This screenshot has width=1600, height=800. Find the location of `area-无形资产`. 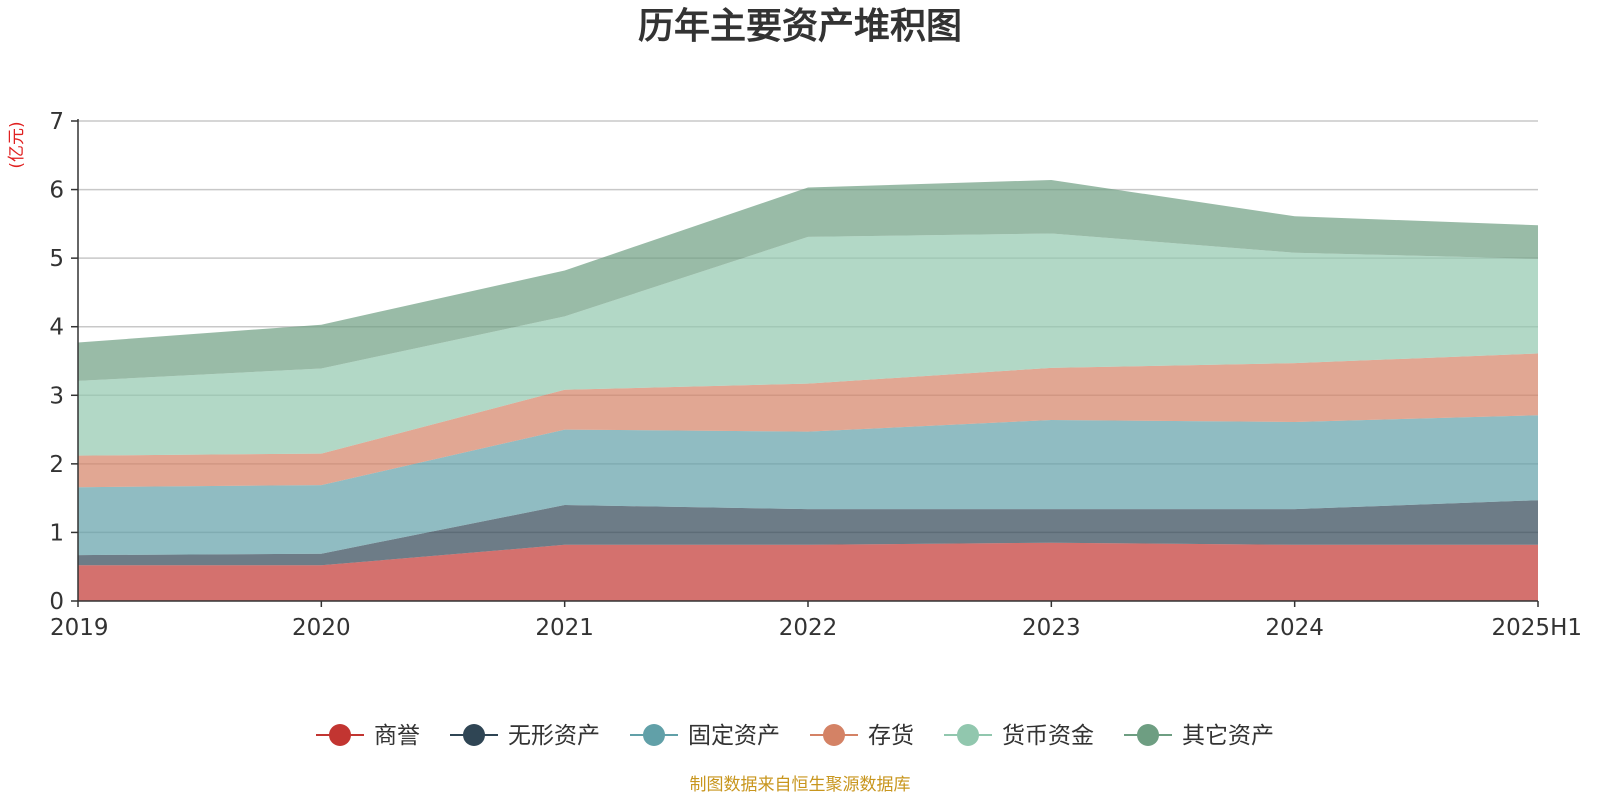

area-无形资产 is located at coordinates (808, 533).